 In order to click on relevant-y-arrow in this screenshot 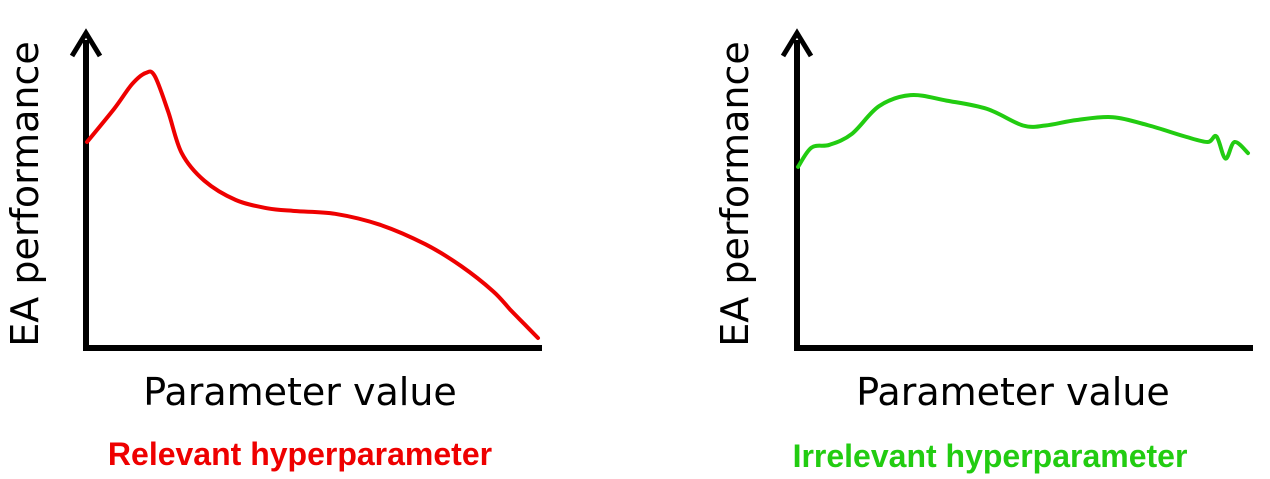, I will do `click(86, 43)`.